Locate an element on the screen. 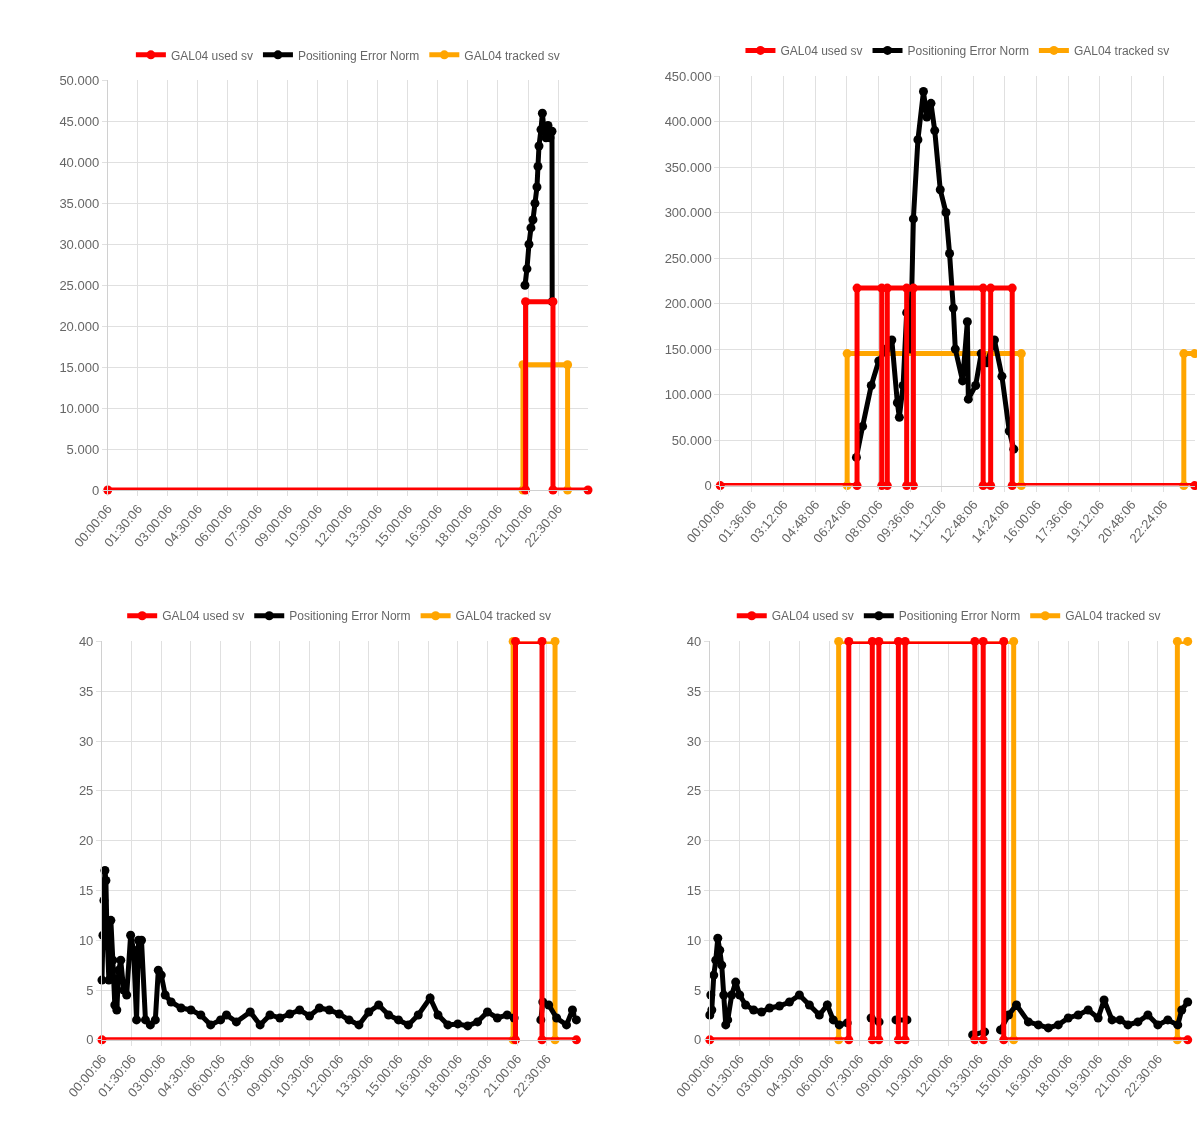  y-tick-label: 5.000 is located at coordinates (83, 449).